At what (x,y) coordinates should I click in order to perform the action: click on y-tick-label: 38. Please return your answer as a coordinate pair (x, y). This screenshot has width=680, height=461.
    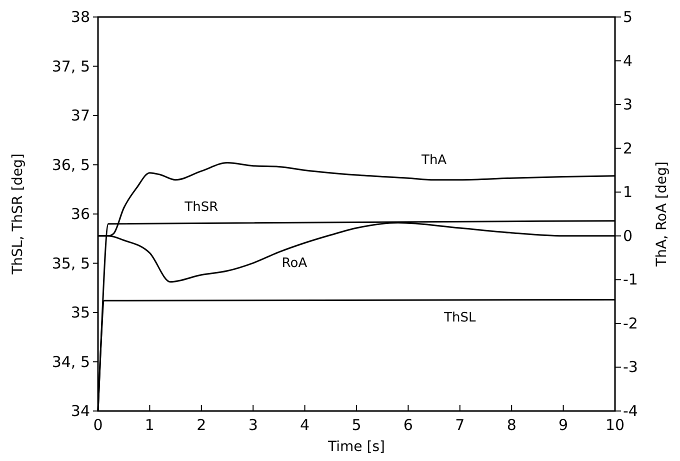
    Looking at the image, I should click on (80, 17).